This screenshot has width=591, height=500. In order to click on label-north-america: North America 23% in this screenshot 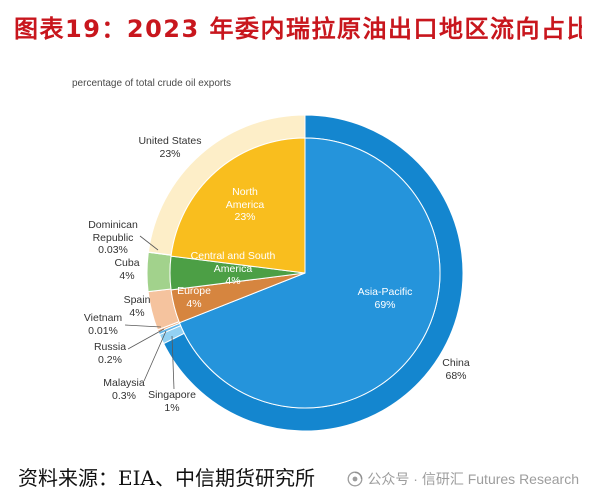, I will do `click(245, 205)`.